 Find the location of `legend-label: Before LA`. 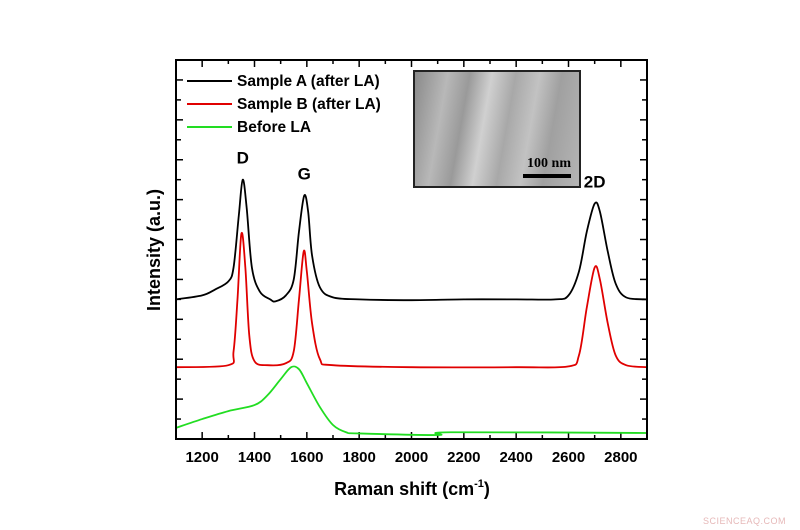

legend-label: Before LA is located at coordinates (274, 127).